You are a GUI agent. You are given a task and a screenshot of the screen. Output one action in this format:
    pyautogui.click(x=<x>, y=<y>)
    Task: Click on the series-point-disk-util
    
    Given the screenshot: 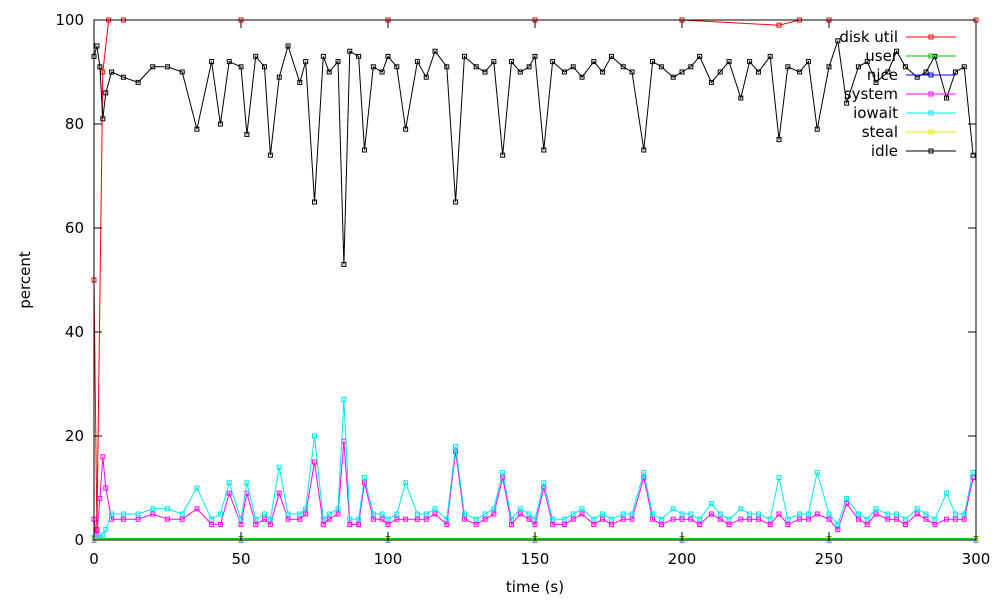 What is the action you would take?
    pyautogui.click(x=103, y=72)
    